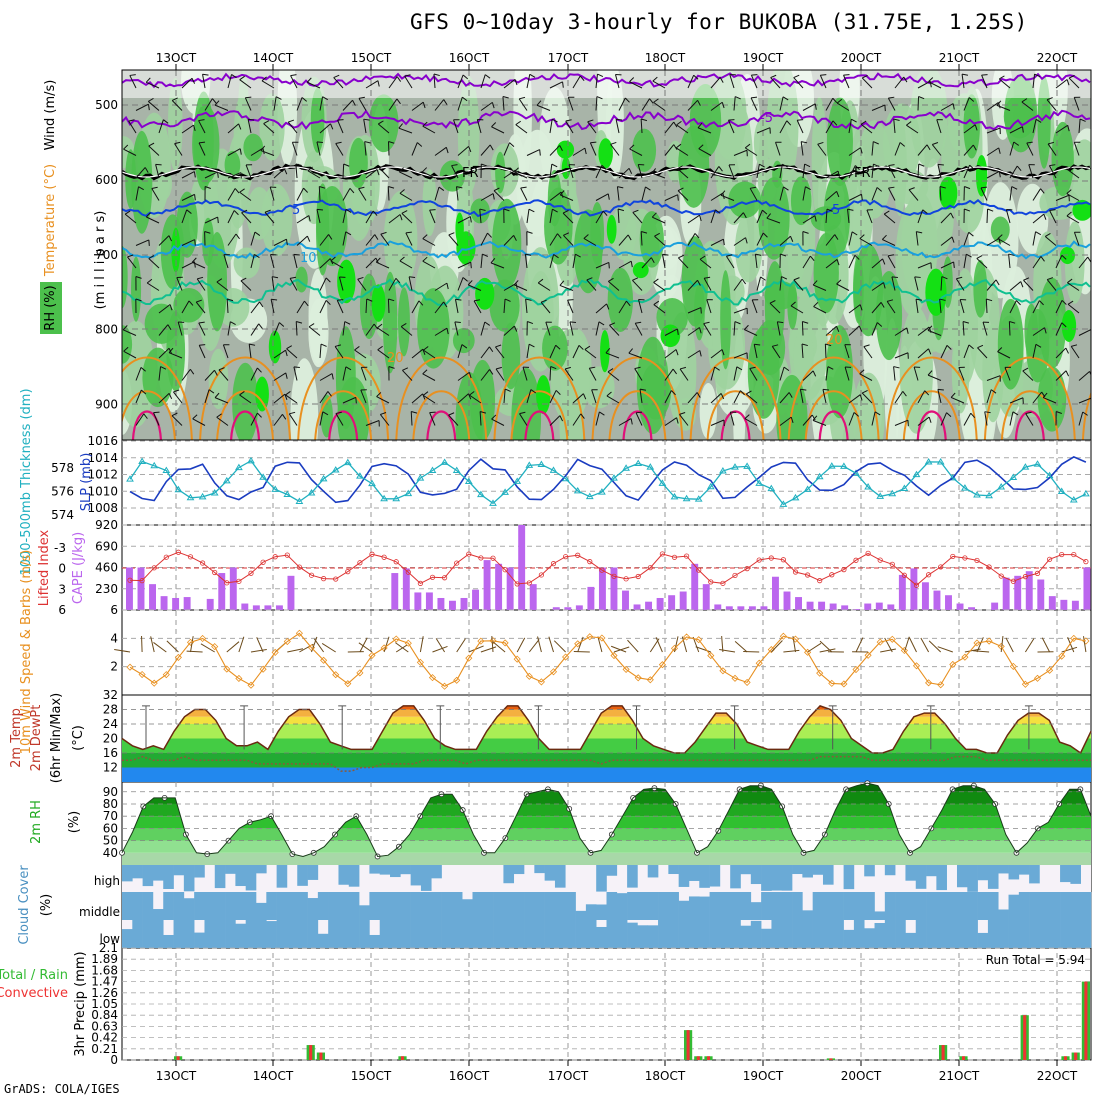  Describe the element at coordinates (106, 255) in the screenshot. I see `pressure-tick-label: 700` at that location.